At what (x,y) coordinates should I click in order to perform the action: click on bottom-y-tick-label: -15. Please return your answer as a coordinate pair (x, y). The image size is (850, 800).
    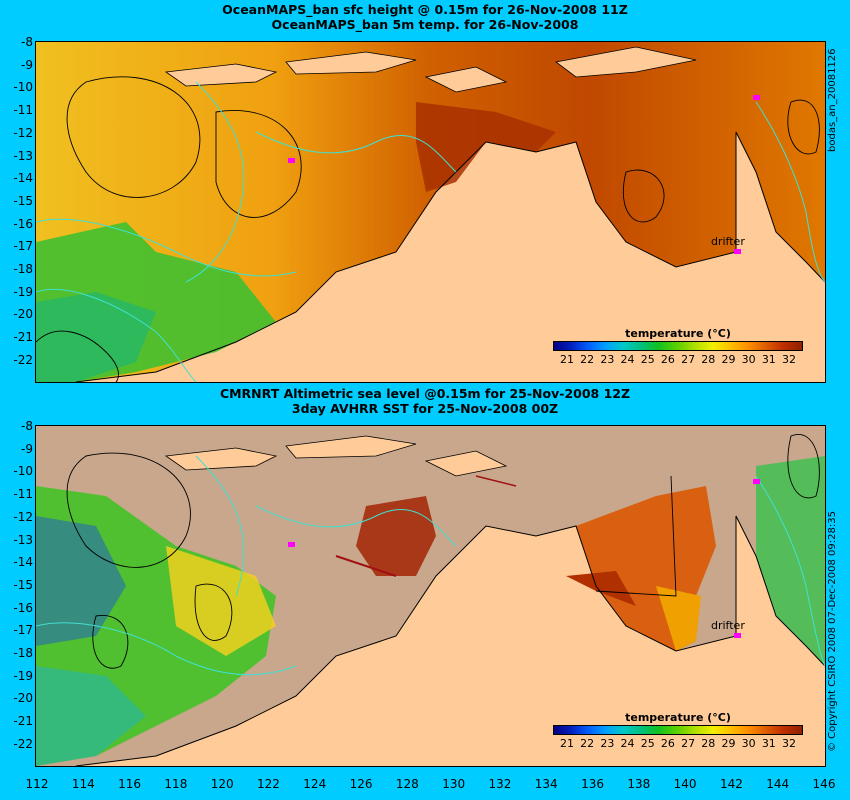
    Looking at the image, I should click on (23, 584).